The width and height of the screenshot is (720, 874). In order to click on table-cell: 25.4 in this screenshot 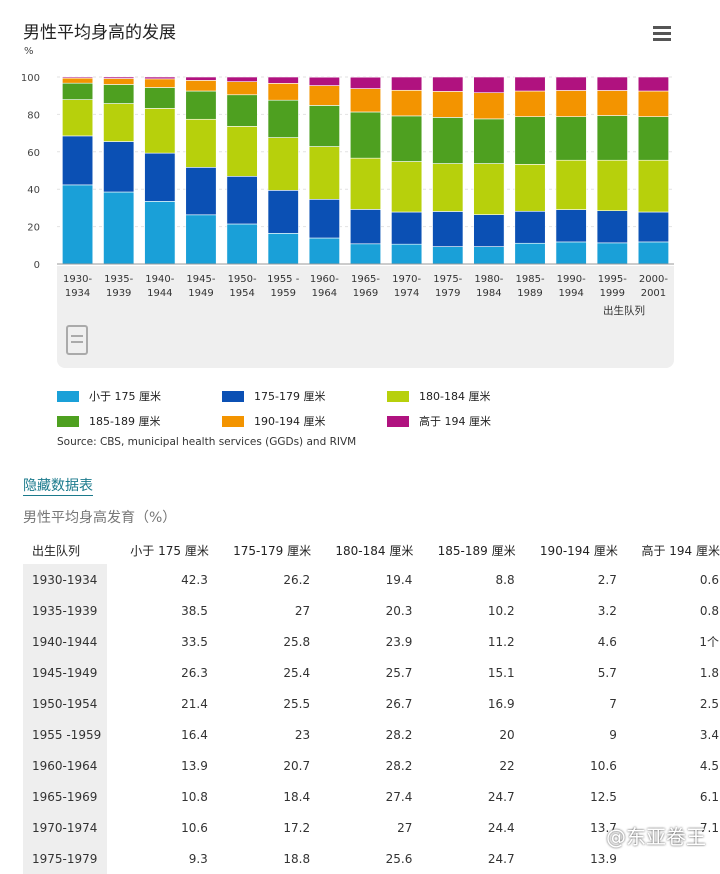, I will do `click(297, 672)`.